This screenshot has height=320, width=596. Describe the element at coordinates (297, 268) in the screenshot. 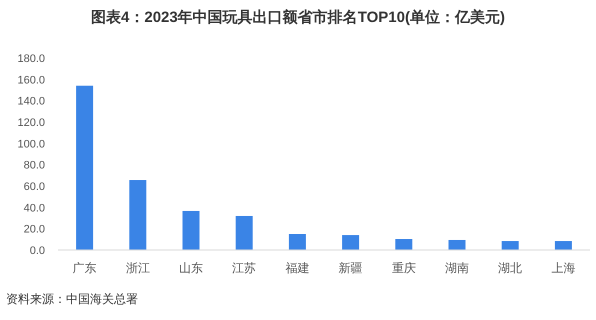

I see `x-tick-label: 福建` at that location.